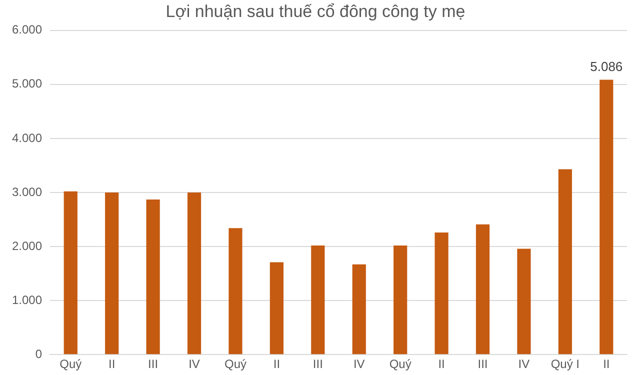  What do you see at coordinates (27, 191) in the screenshot?
I see `y-tick-label: 3.000` at bounding box center [27, 191].